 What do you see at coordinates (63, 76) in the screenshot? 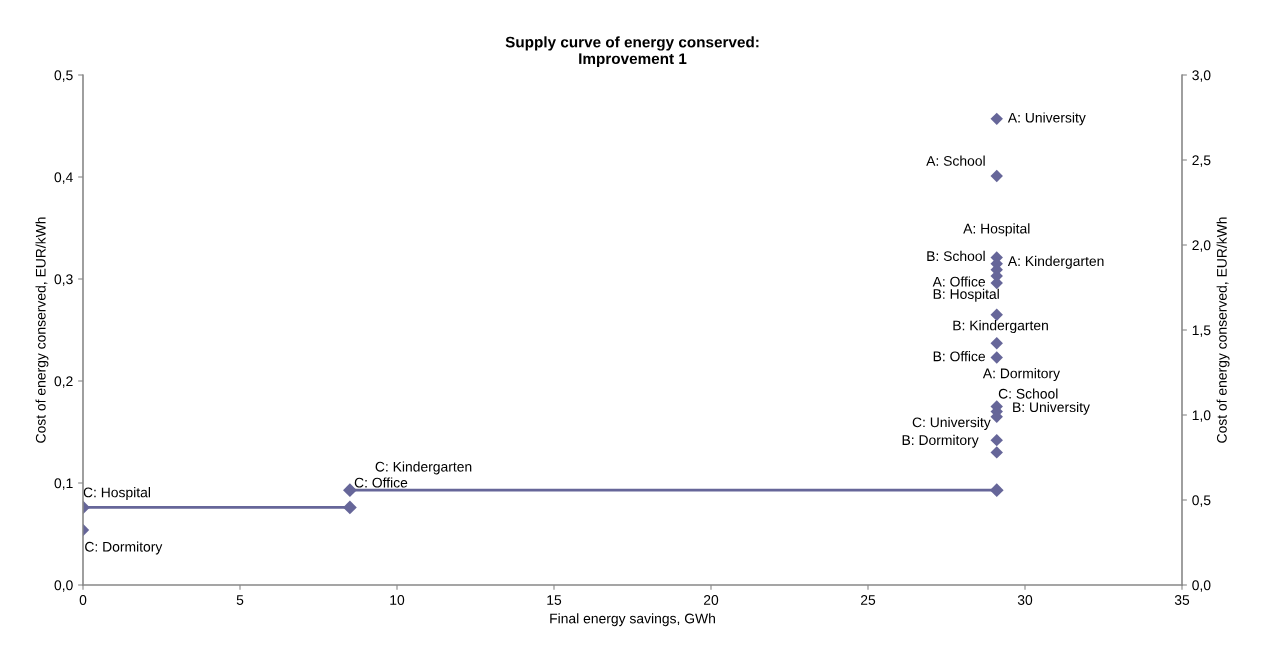
I see `y-tick-label: 0,5` at bounding box center [63, 76].